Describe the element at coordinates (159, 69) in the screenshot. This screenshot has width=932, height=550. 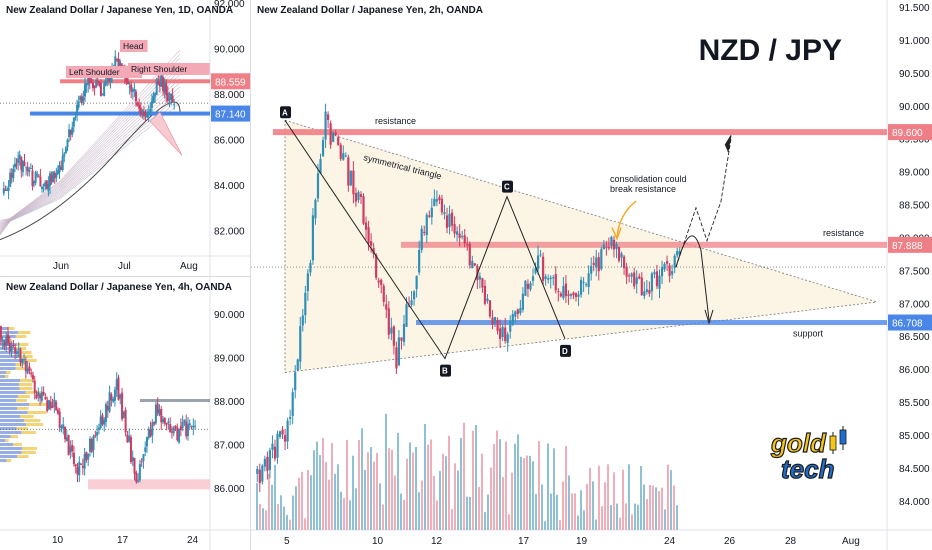
I see `right-shoulder-label: Right Shoulder` at that location.